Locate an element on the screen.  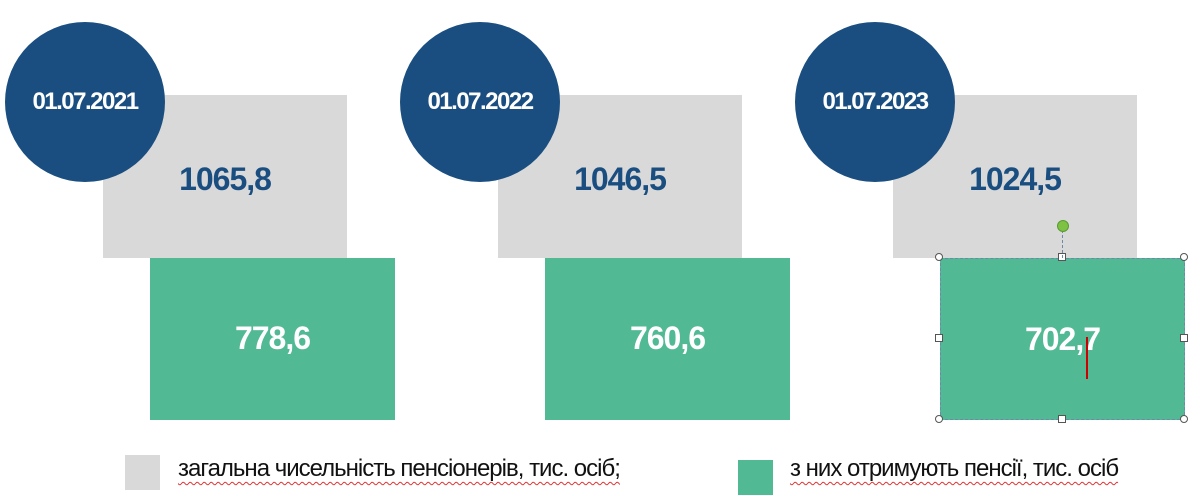
date-circle: 01.07.2022 is located at coordinates (480, 102).